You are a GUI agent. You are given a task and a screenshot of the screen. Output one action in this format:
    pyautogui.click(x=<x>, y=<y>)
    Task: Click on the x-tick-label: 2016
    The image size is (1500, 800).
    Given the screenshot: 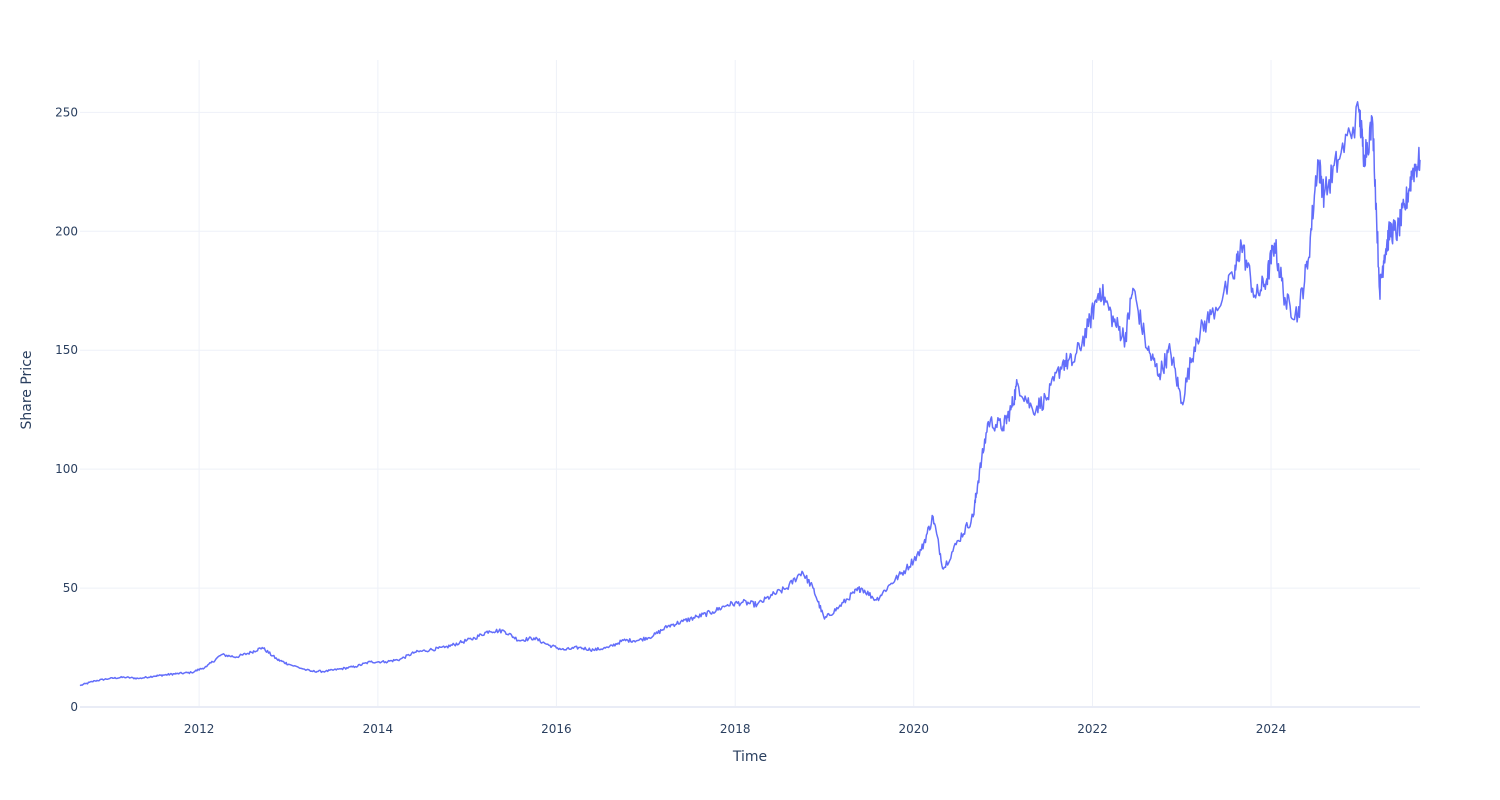 What is the action you would take?
    pyautogui.click(x=556, y=729)
    